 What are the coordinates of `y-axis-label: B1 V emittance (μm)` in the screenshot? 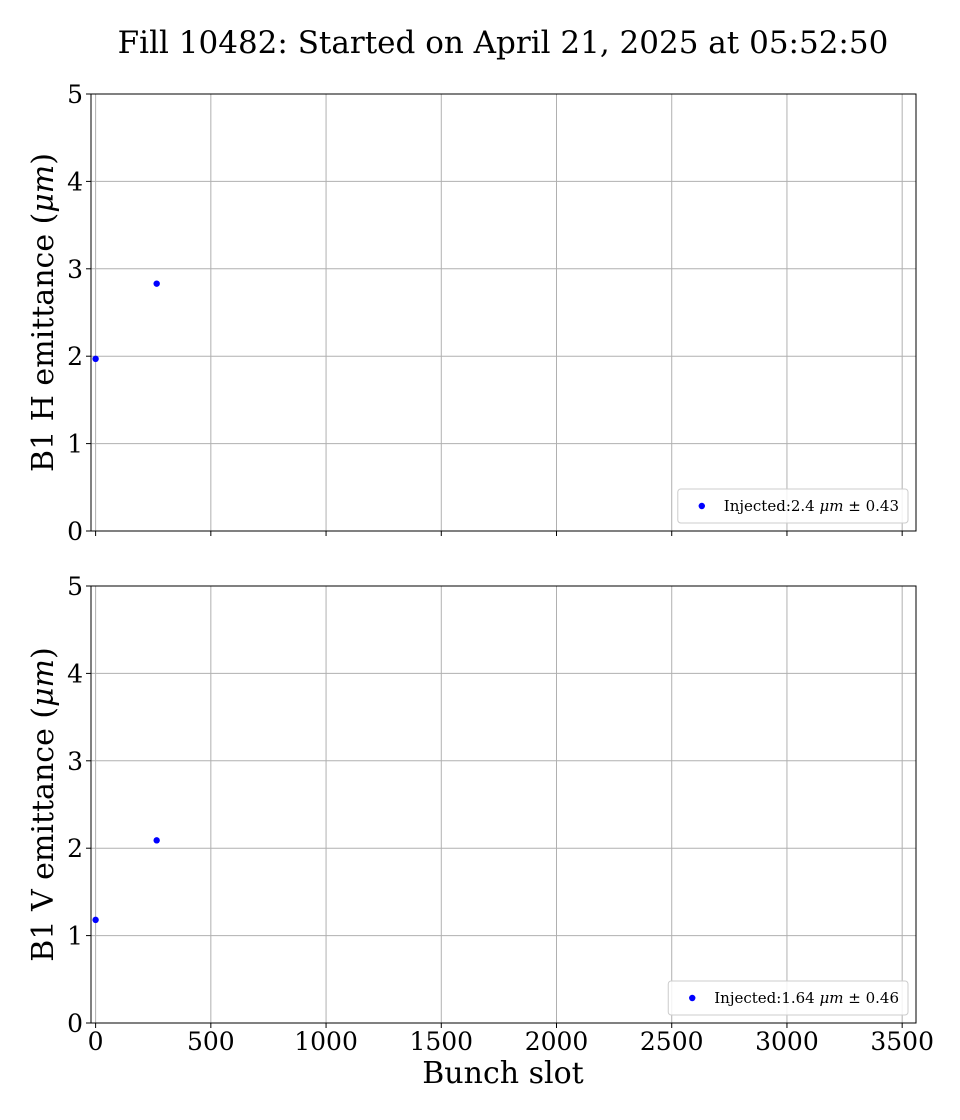 It's located at (43, 804).